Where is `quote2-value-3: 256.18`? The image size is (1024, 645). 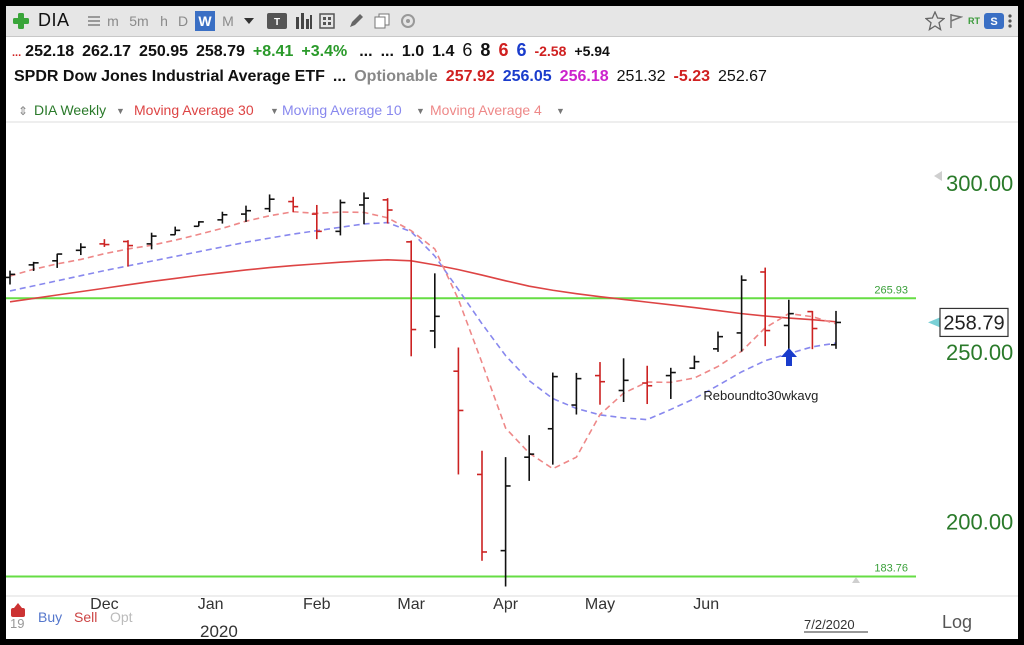 quote2-value-3: 256.18 is located at coordinates (584, 76).